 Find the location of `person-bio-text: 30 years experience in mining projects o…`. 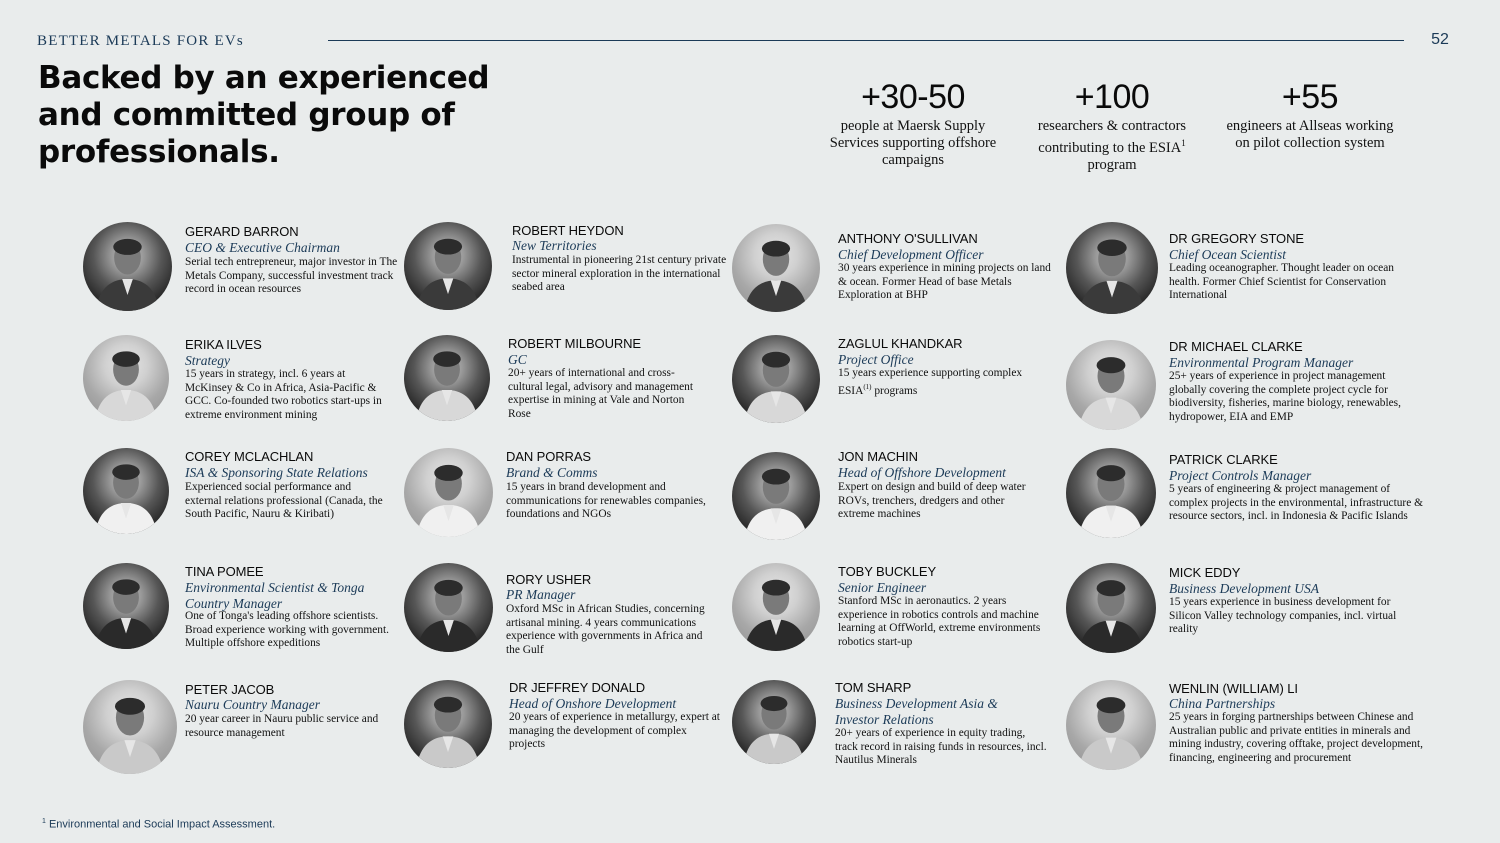

person-bio-text: 30 years experience in mining projects o… is located at coordinates (944, 282).